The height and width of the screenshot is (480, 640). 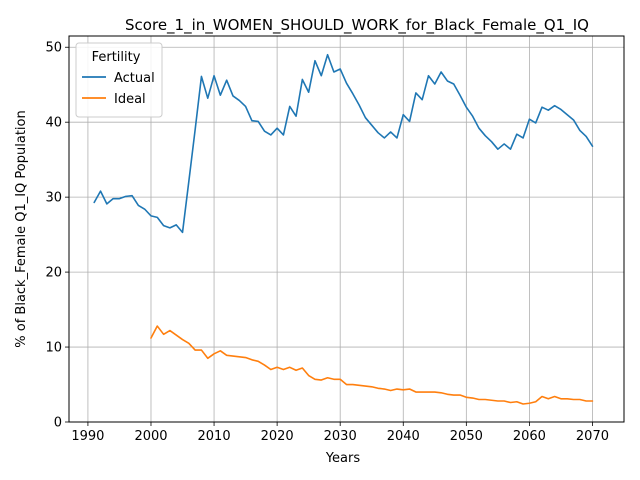 I want to click on x-tick-label: 2050, so click(x=466, y=436).